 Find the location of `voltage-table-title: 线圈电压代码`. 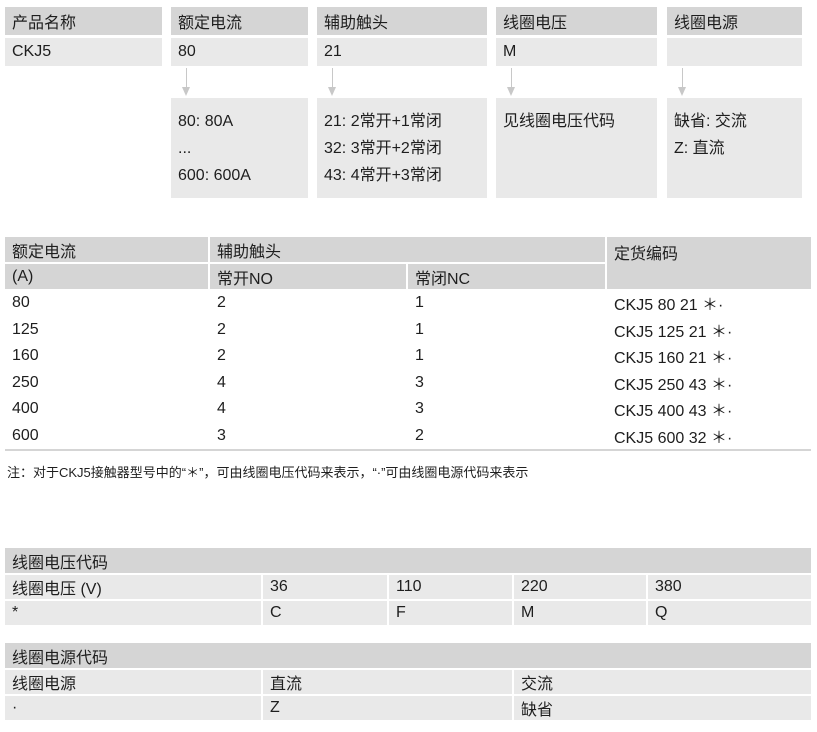

voltage-table-title: 线圈电压代码 is located at coordinates (408, 560).